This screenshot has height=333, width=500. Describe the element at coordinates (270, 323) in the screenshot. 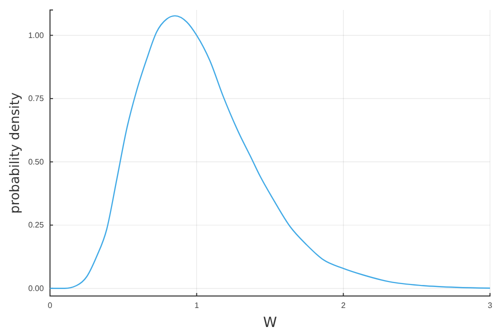

I see `x-axis-title: W` at that location.